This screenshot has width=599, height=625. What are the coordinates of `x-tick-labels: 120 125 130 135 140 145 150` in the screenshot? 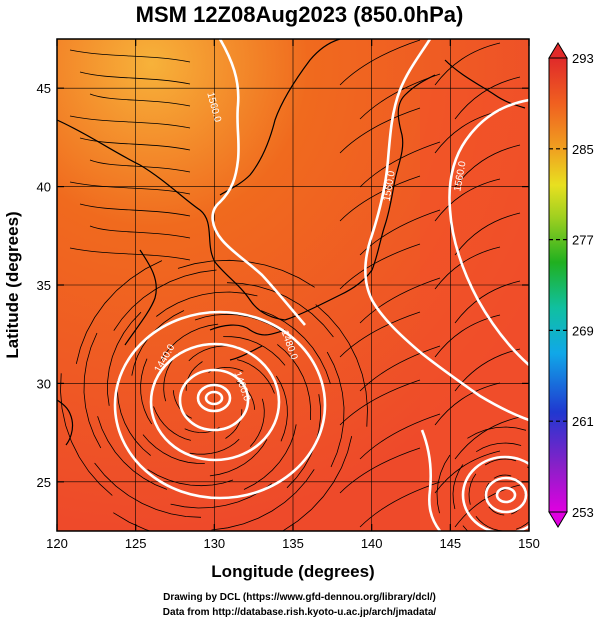 It's located at (293, 543).